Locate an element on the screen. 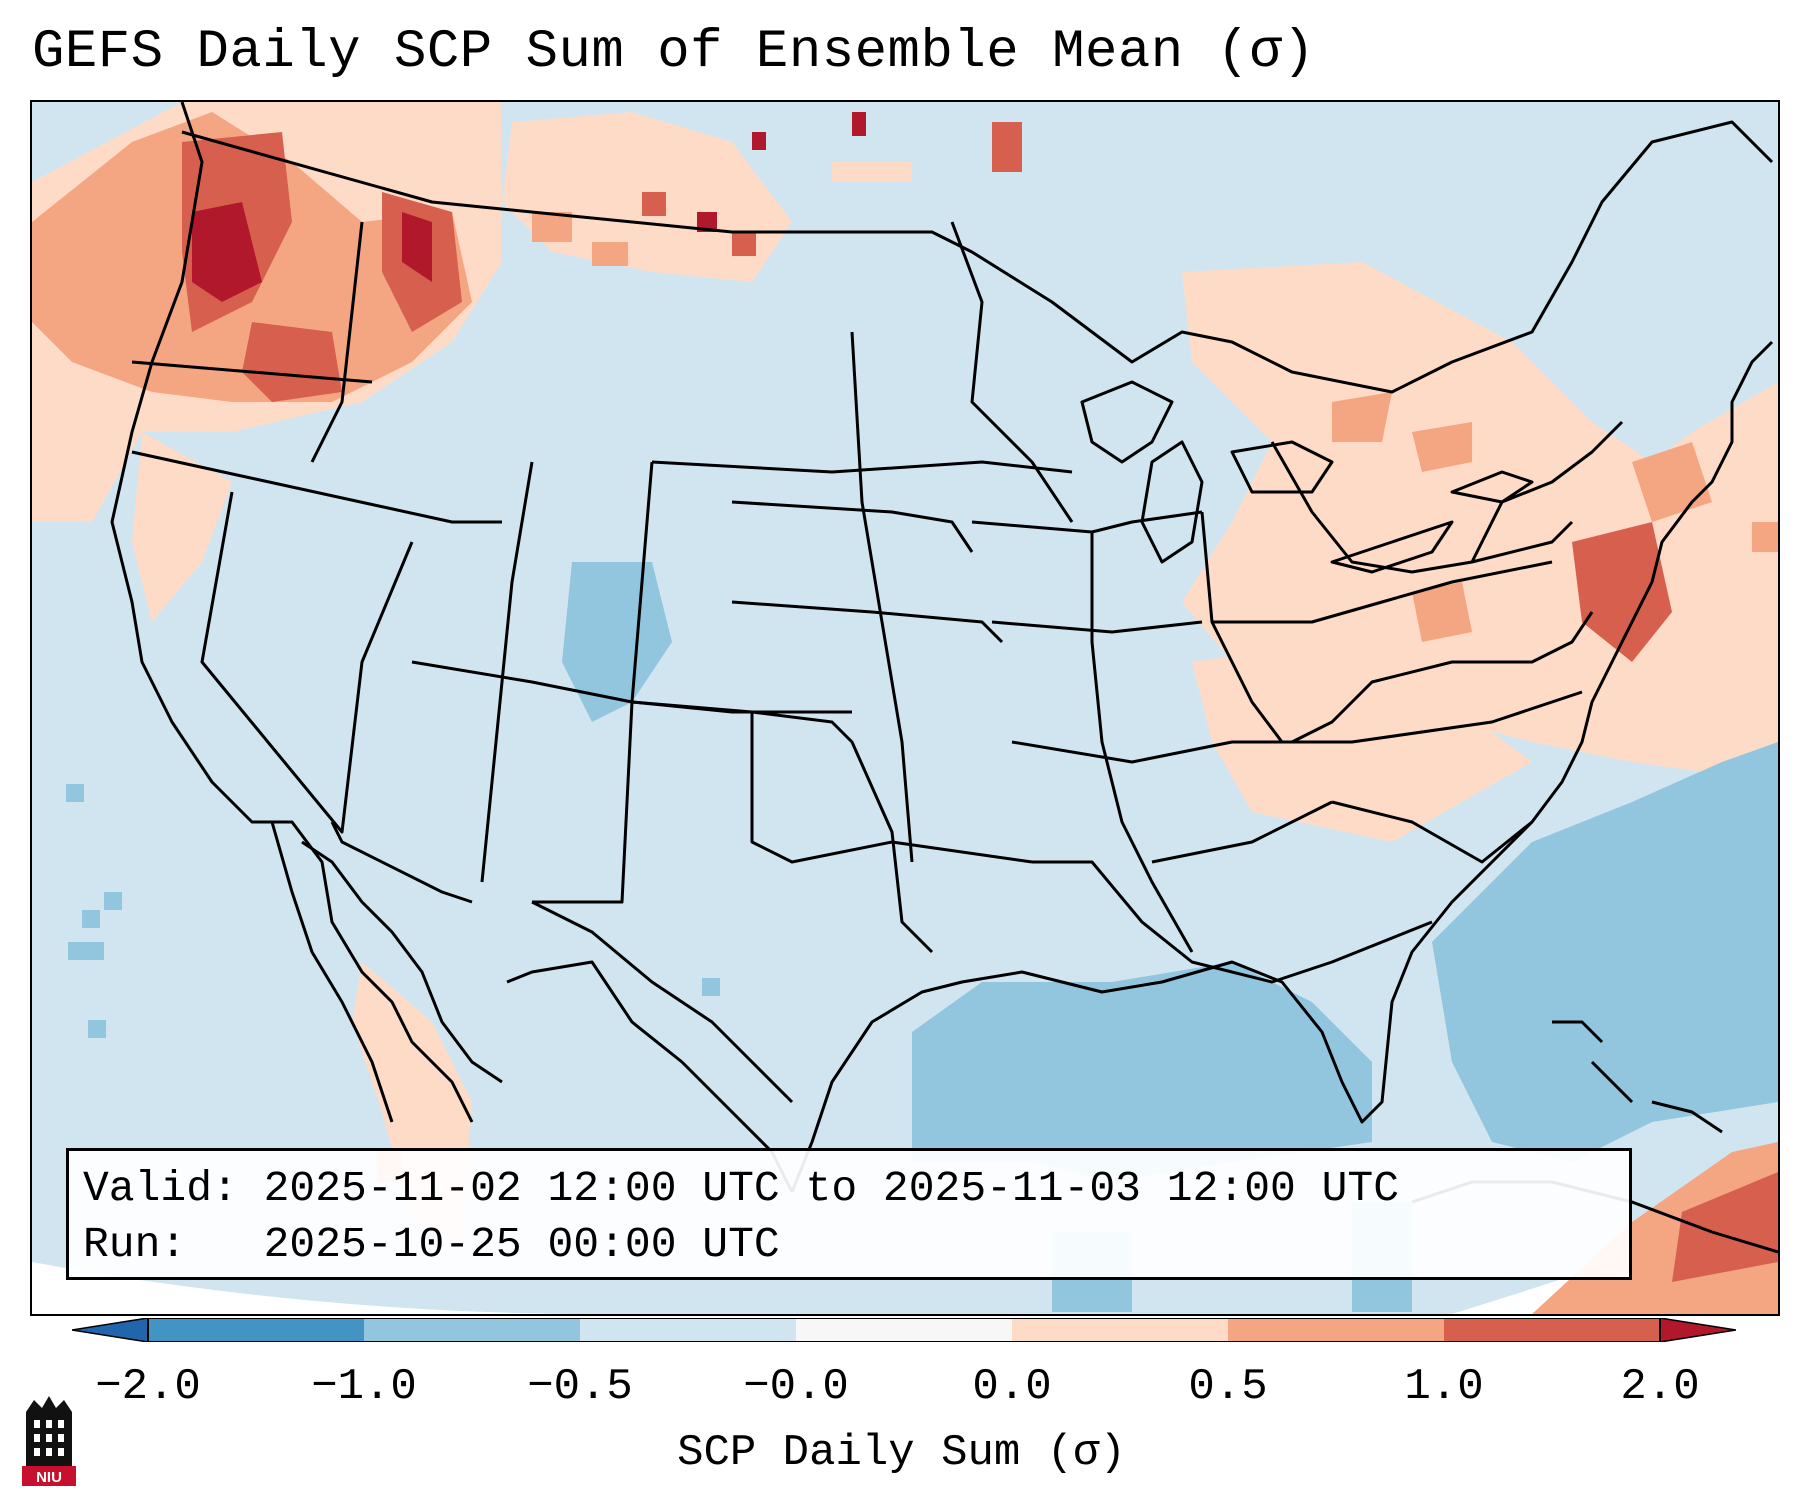 This screenshot has height=1506, width=1803. colorbar-tick-label: −2.0 is located at coordinates (148, 1387).